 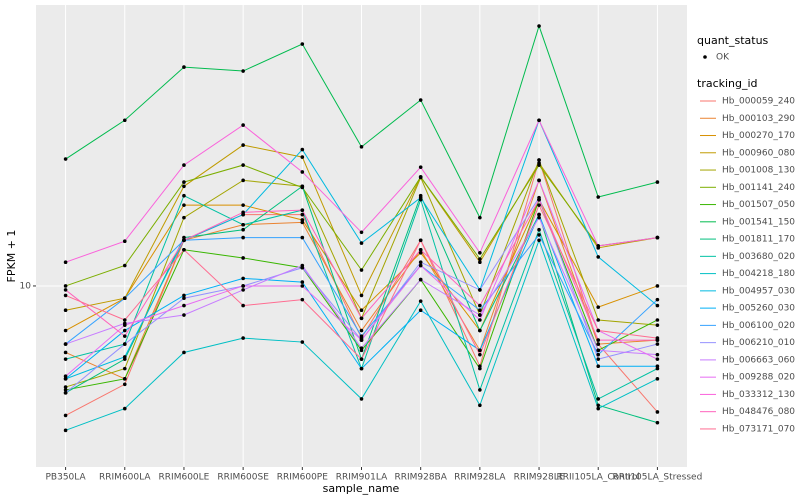 What do you see at coordinates (303, 478) in the screenshot?
I see `x-tick-label: RRIM600PE` at bounding box center [303, 478].